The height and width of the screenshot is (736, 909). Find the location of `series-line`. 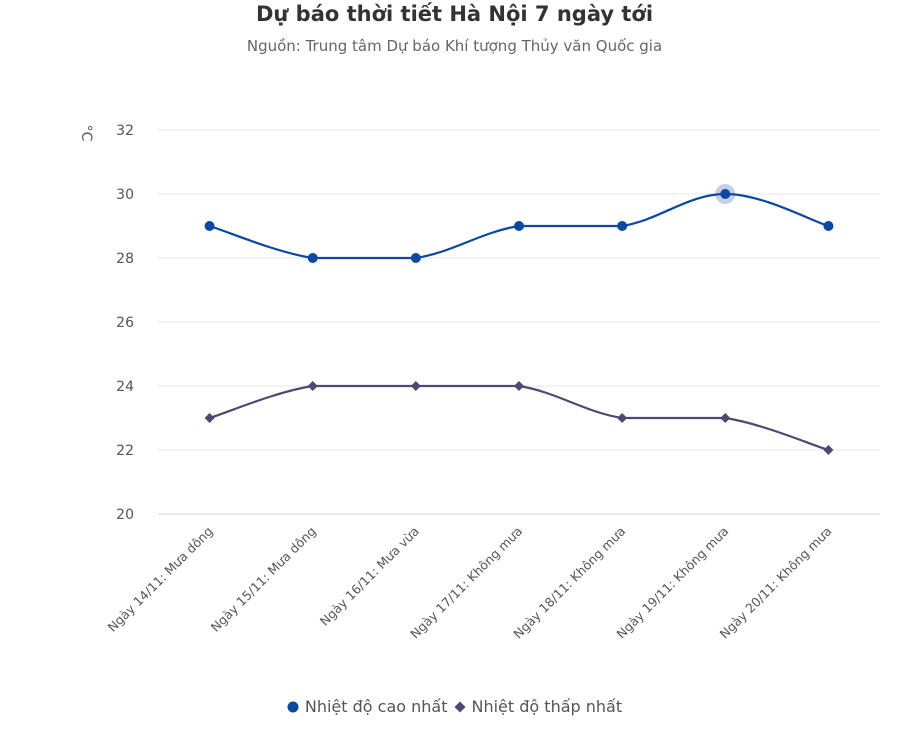

series-line is located at coordinates (519, 418).